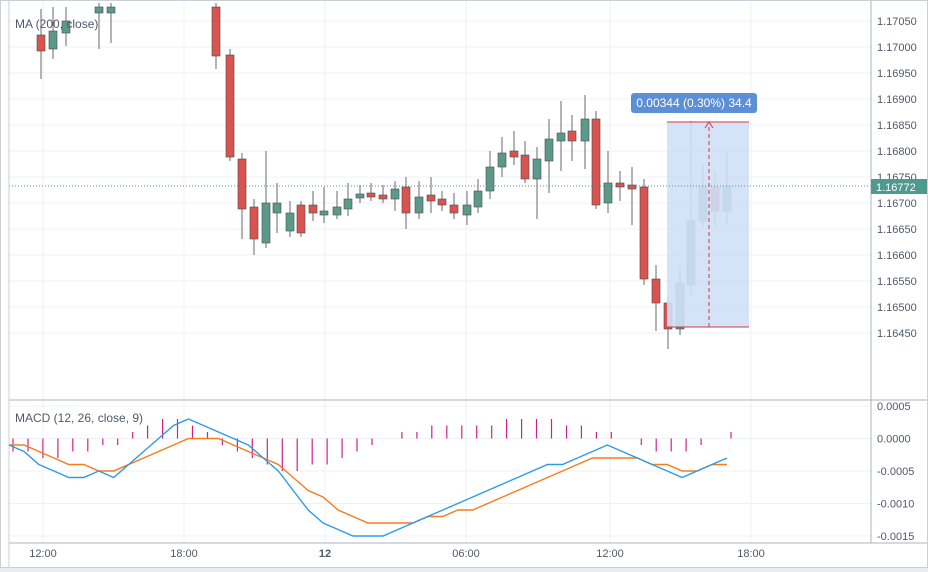 This screenshot has height=572, width=928. I want to click on price-tick-label: 1.17000, so click(897, 48).